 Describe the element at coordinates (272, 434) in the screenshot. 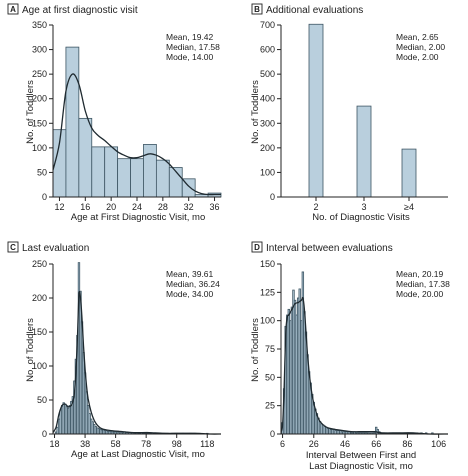

I see `panel-d-ytick-label-0: 0` at that location.